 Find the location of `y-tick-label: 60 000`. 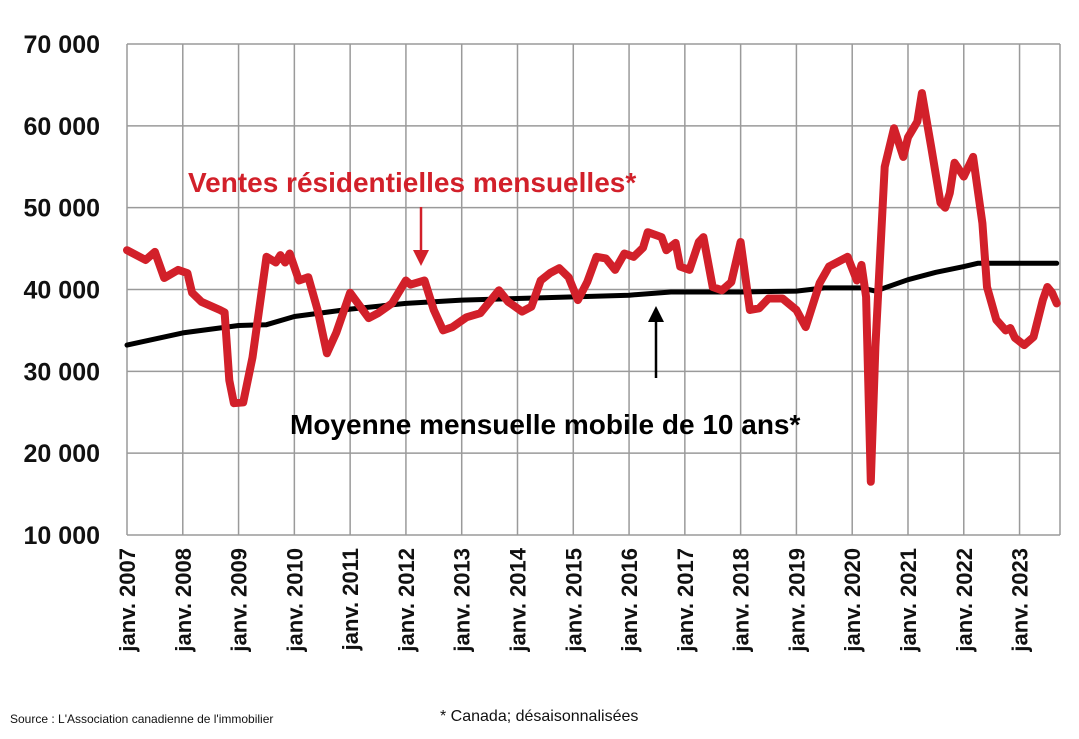

y-tick-label: 60 000 is located at coordinates (62, 127).